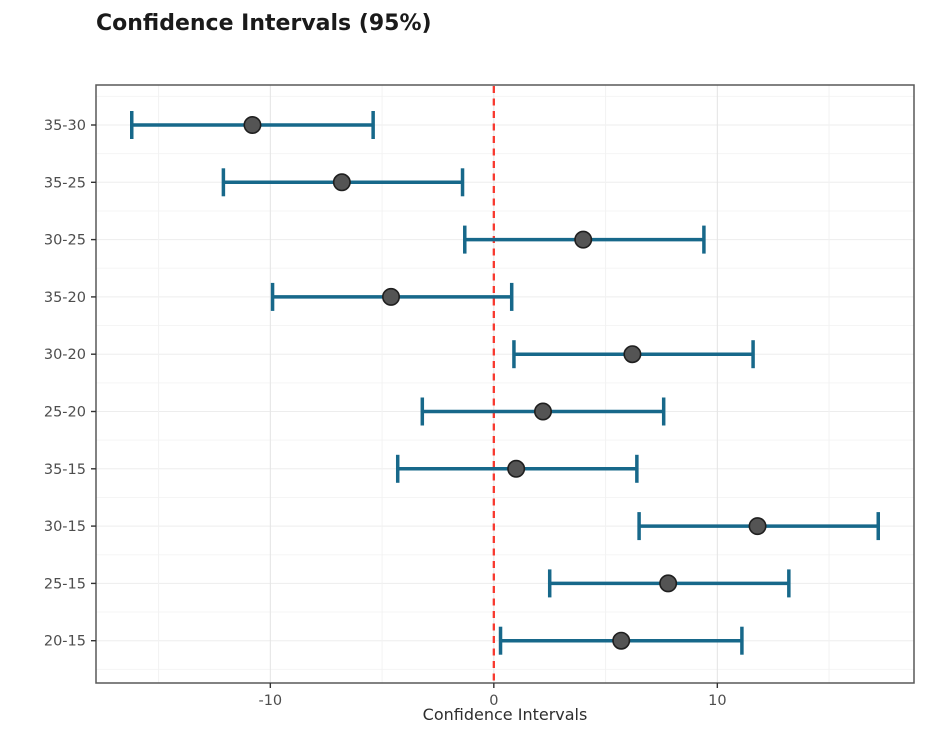 Image resolution: width=937 pixels, height=749 pixels. What do you see at coordinates (65, 126) in the screenshot?
I see `y-tick-label: 35-30` at bounding box center [65, 126].